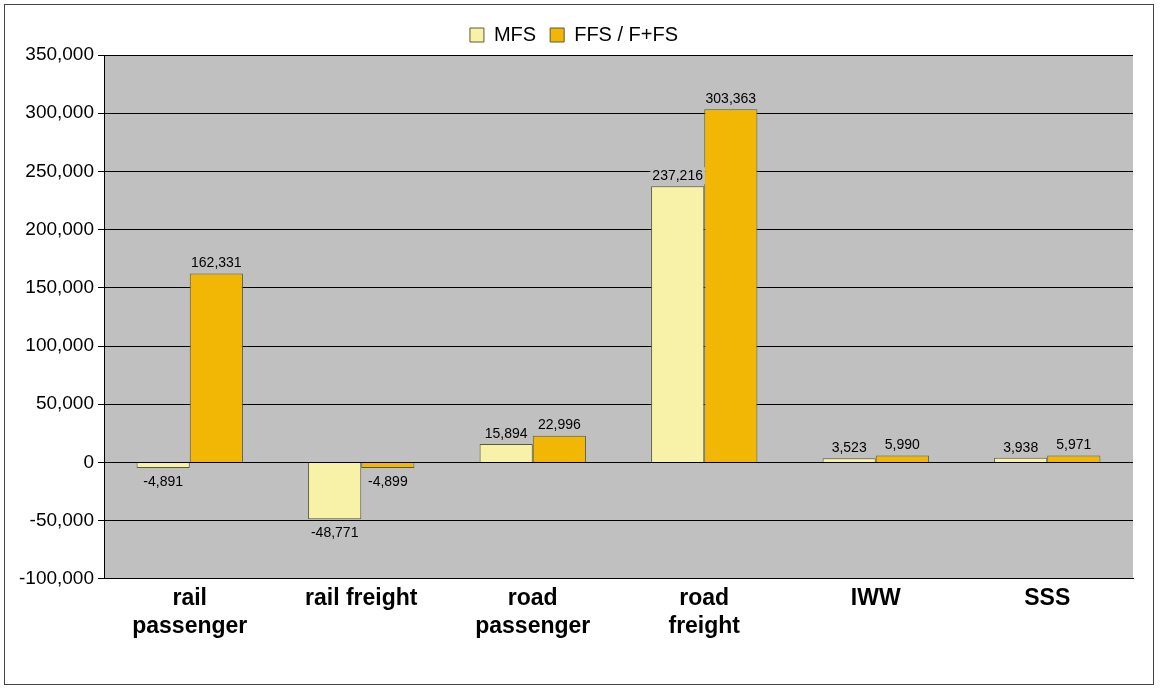  What do you see at coordinates (190, 610) in the screenshot?
I see `x-tick-label: rail passenger` at bounding box center [190, 610].